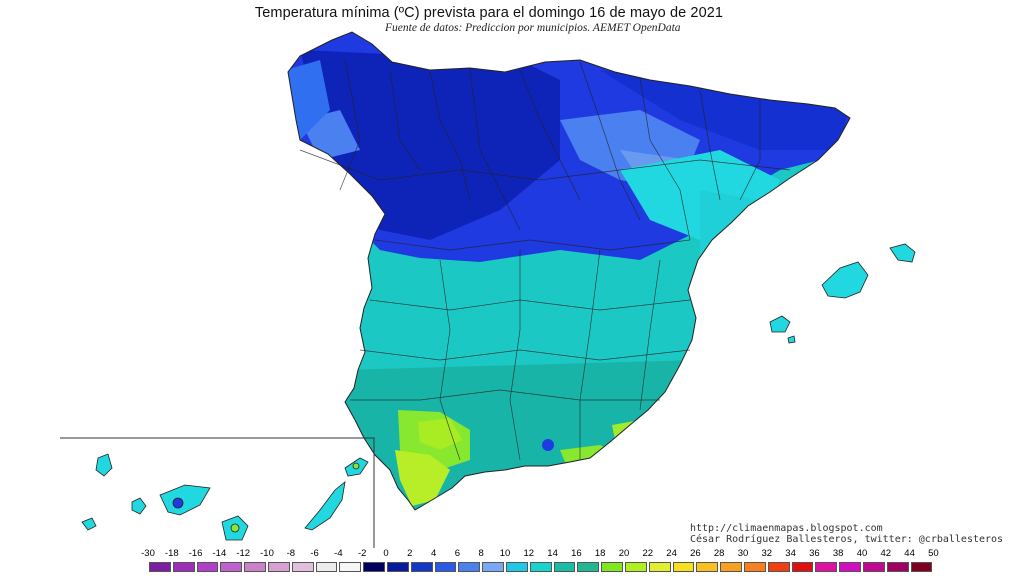 This screenshot has height=576, width=1024. Describe the element at coordinates (195, 553) in the screenshot. I see `legend-tick: -16` at that location.